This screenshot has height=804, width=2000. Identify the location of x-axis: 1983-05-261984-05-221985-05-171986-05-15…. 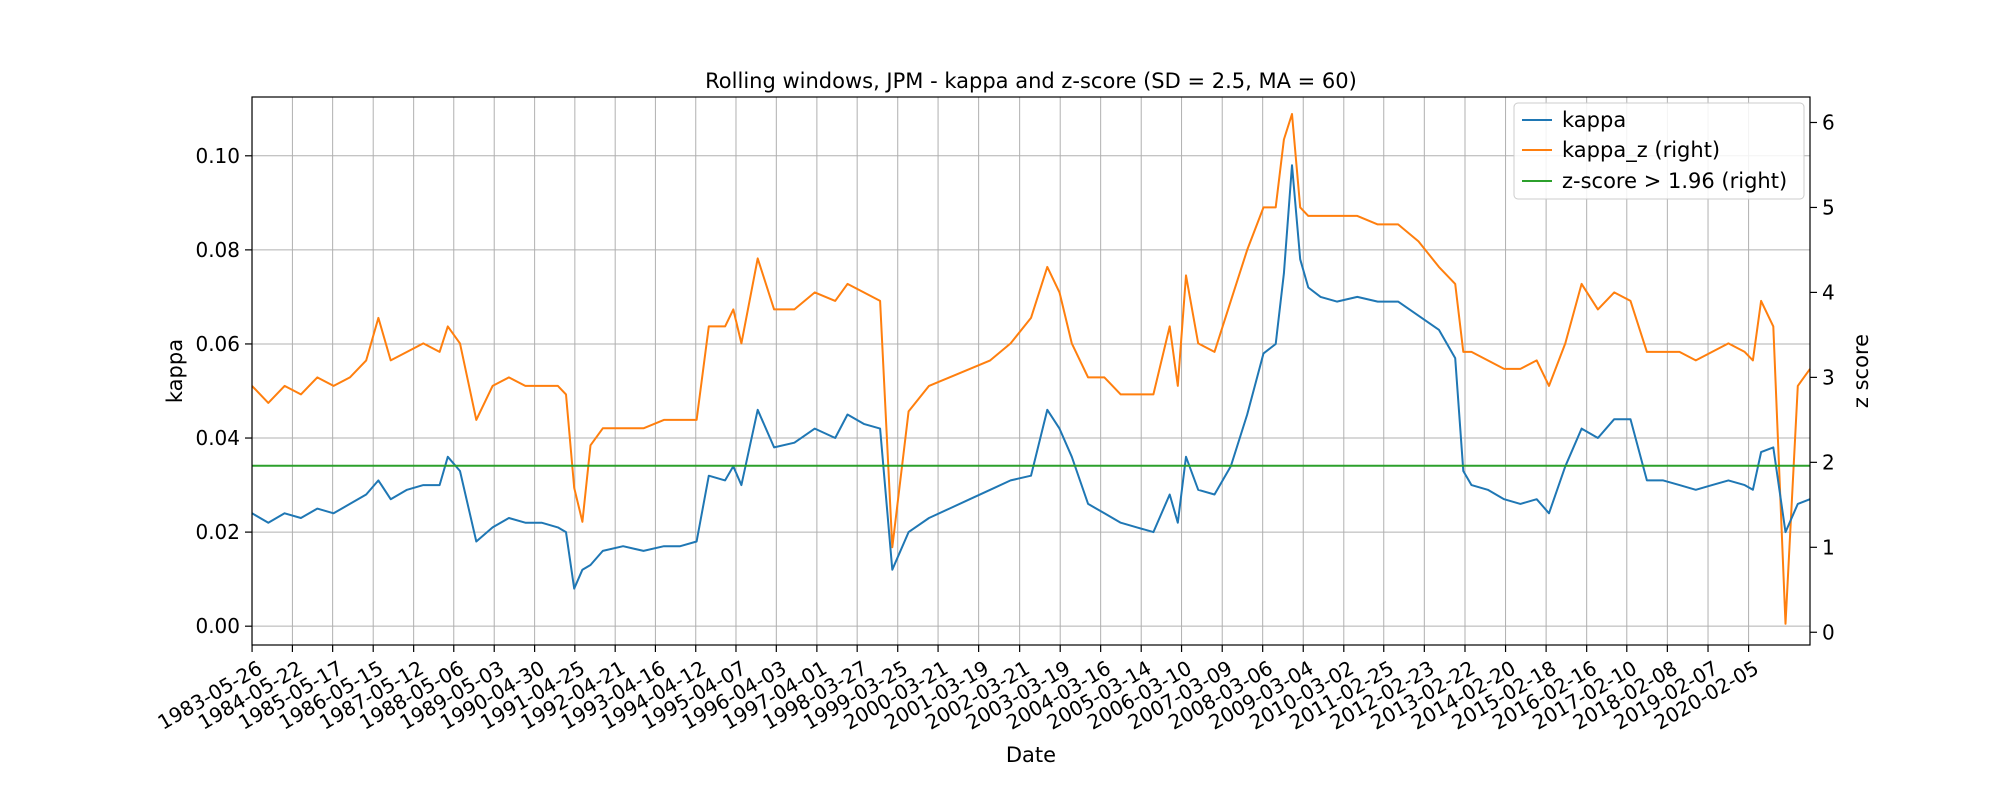
(958, 690).